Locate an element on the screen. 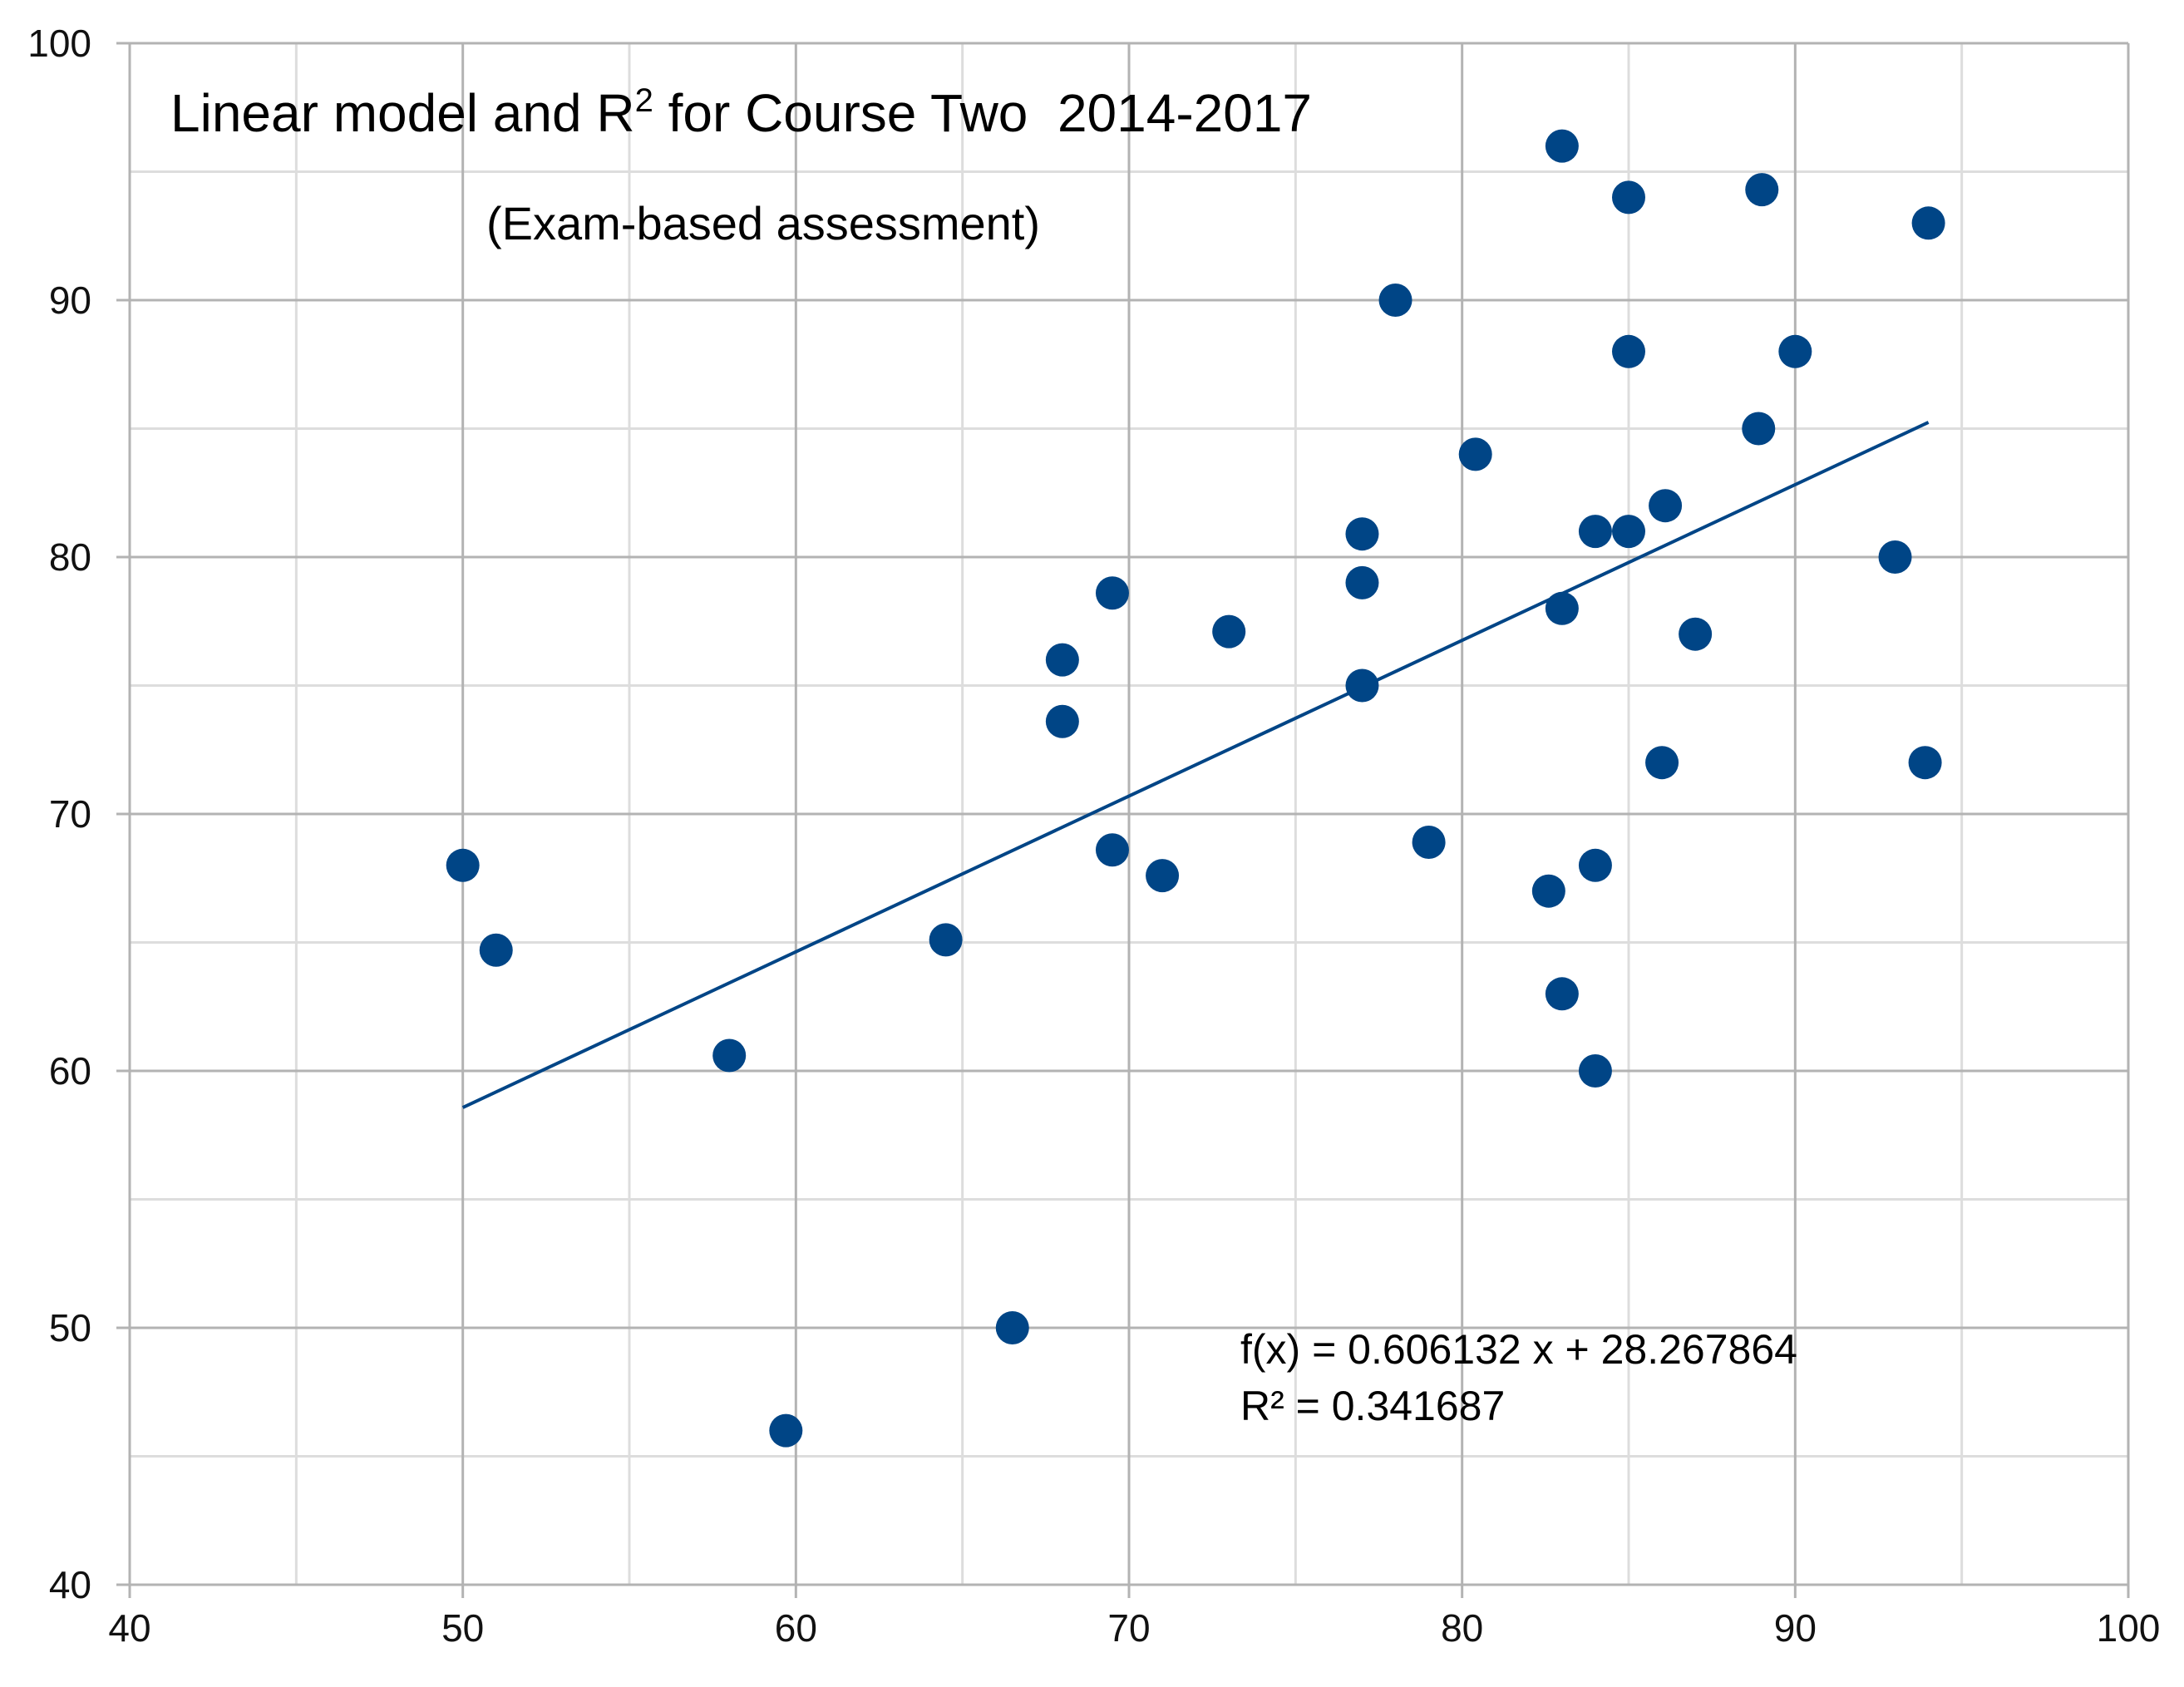  y-tick-label: 70 is located at coordinates (70, 814).